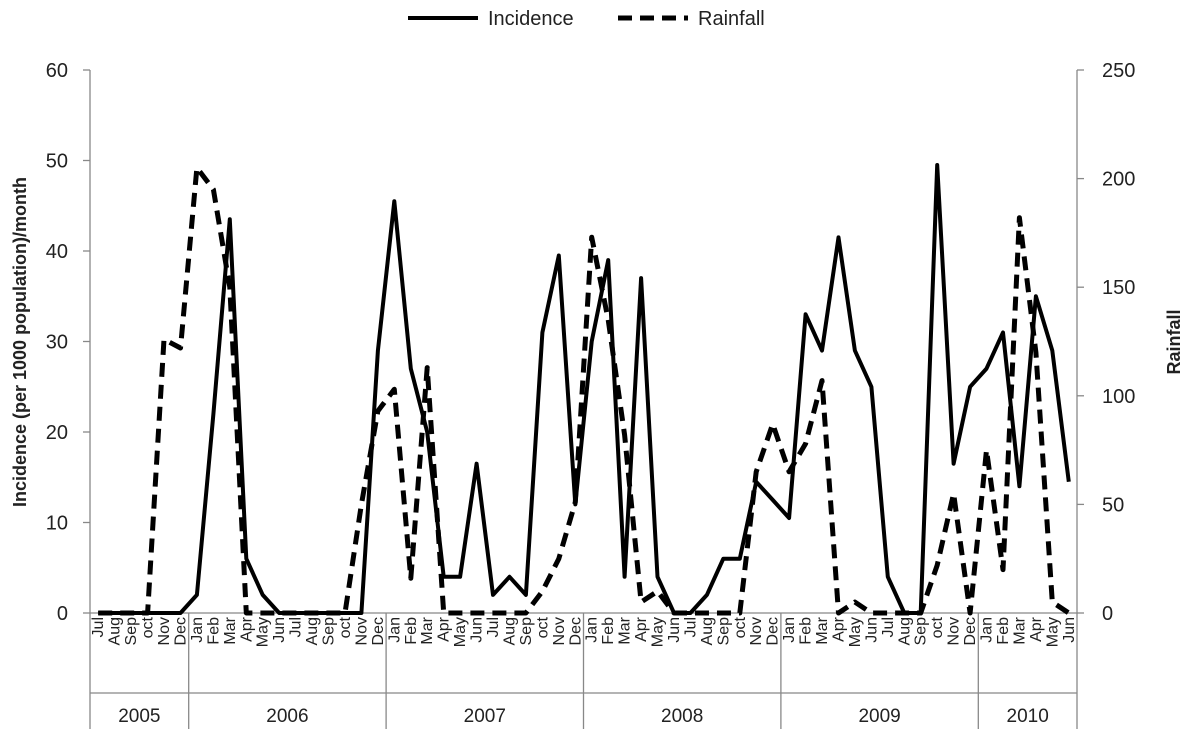  I want to click on left-tick-label: 30, so click(57, 343).